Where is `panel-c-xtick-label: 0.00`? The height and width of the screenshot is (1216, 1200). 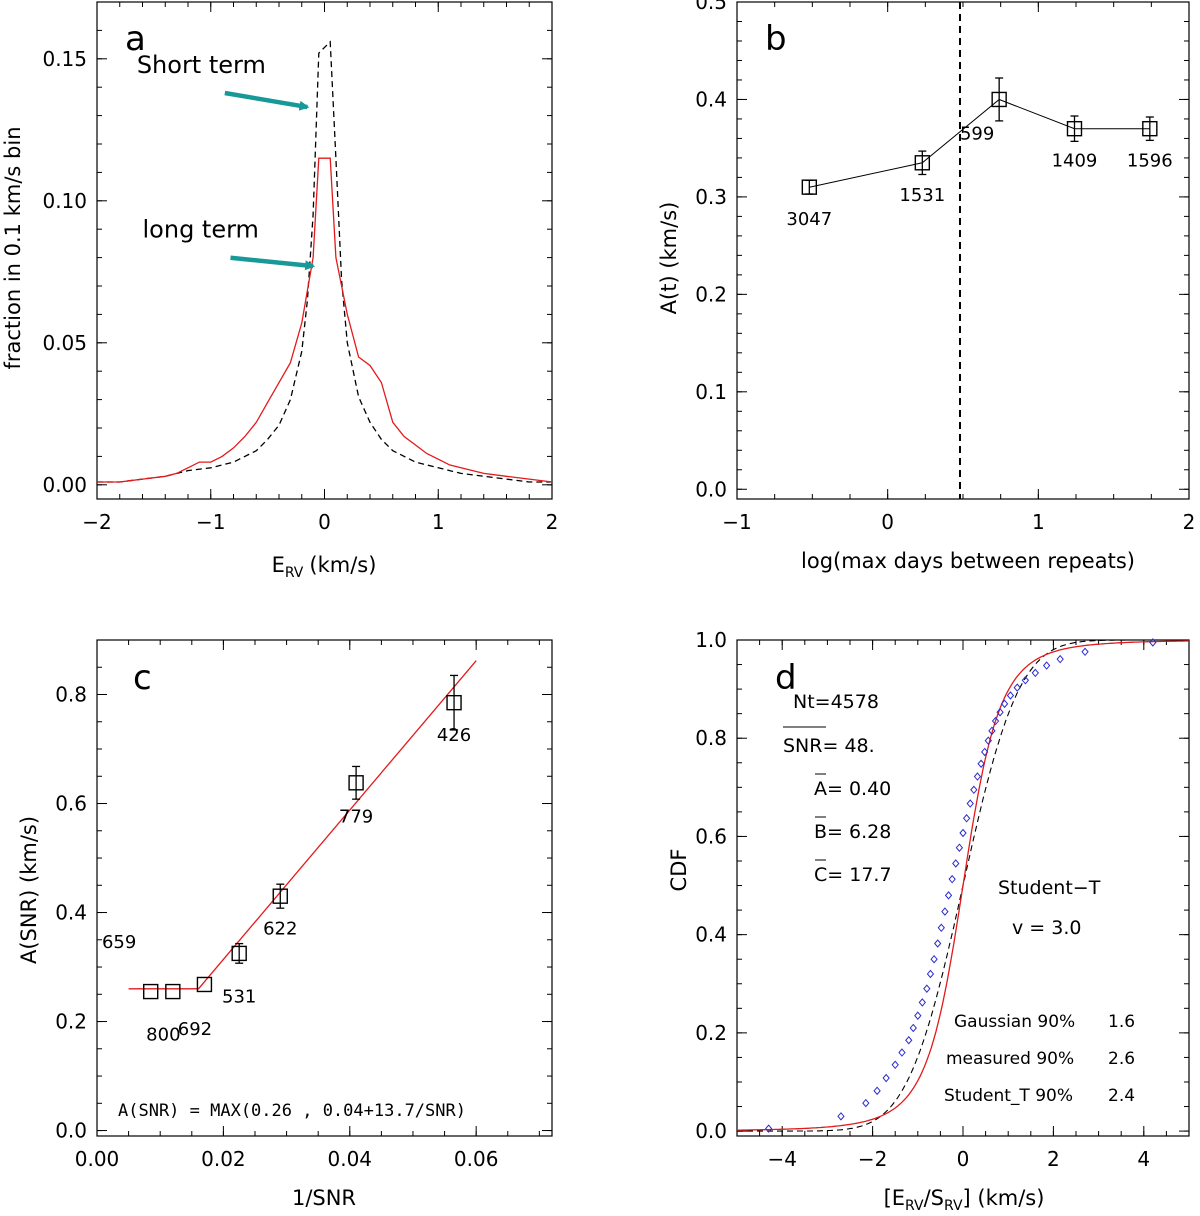 panel-c-xtick-label: 0.00 is located at coordinates (97, 1159).